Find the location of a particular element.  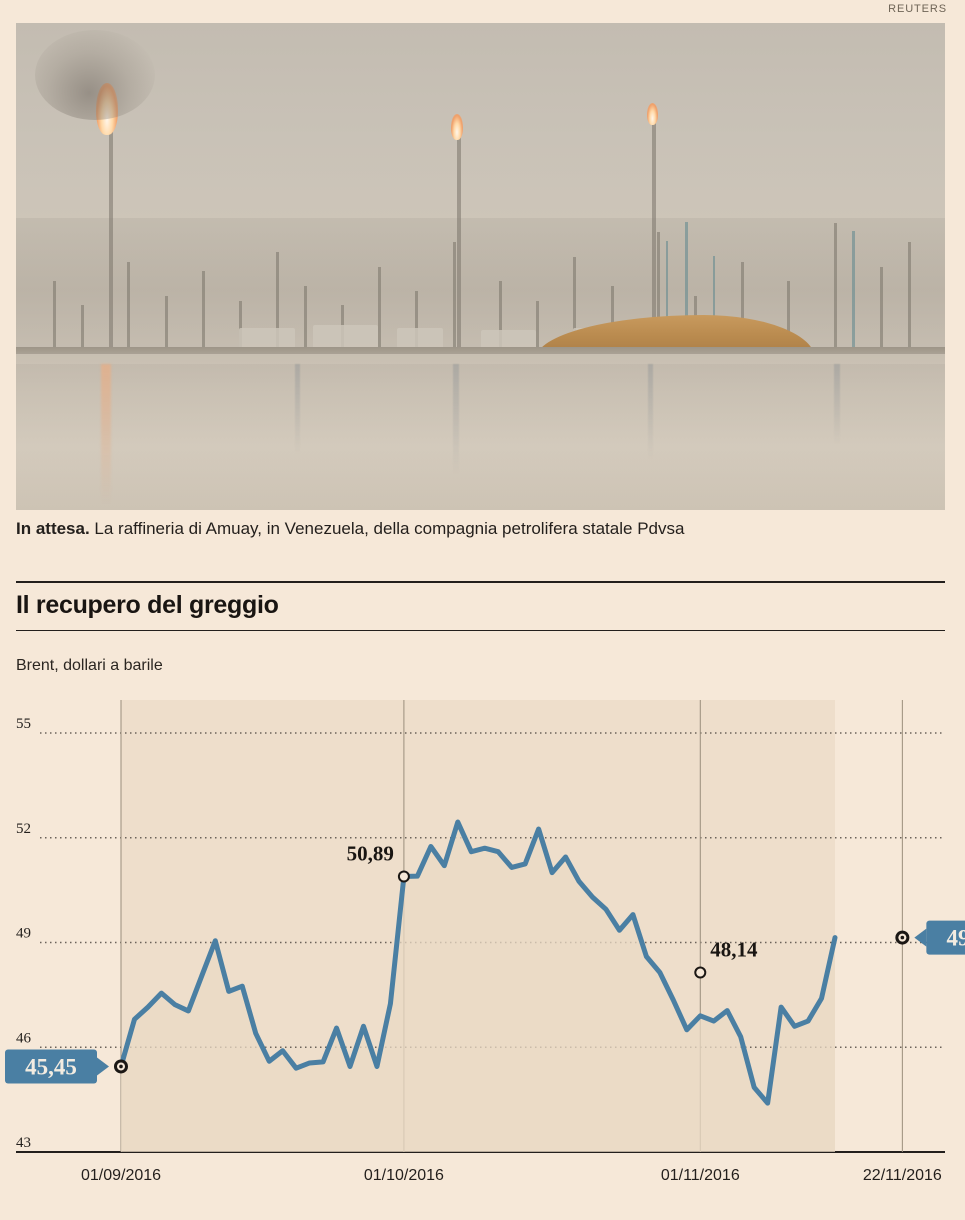

x-axis-label: 01/10/2016 is located at coordinates (404, 1175).